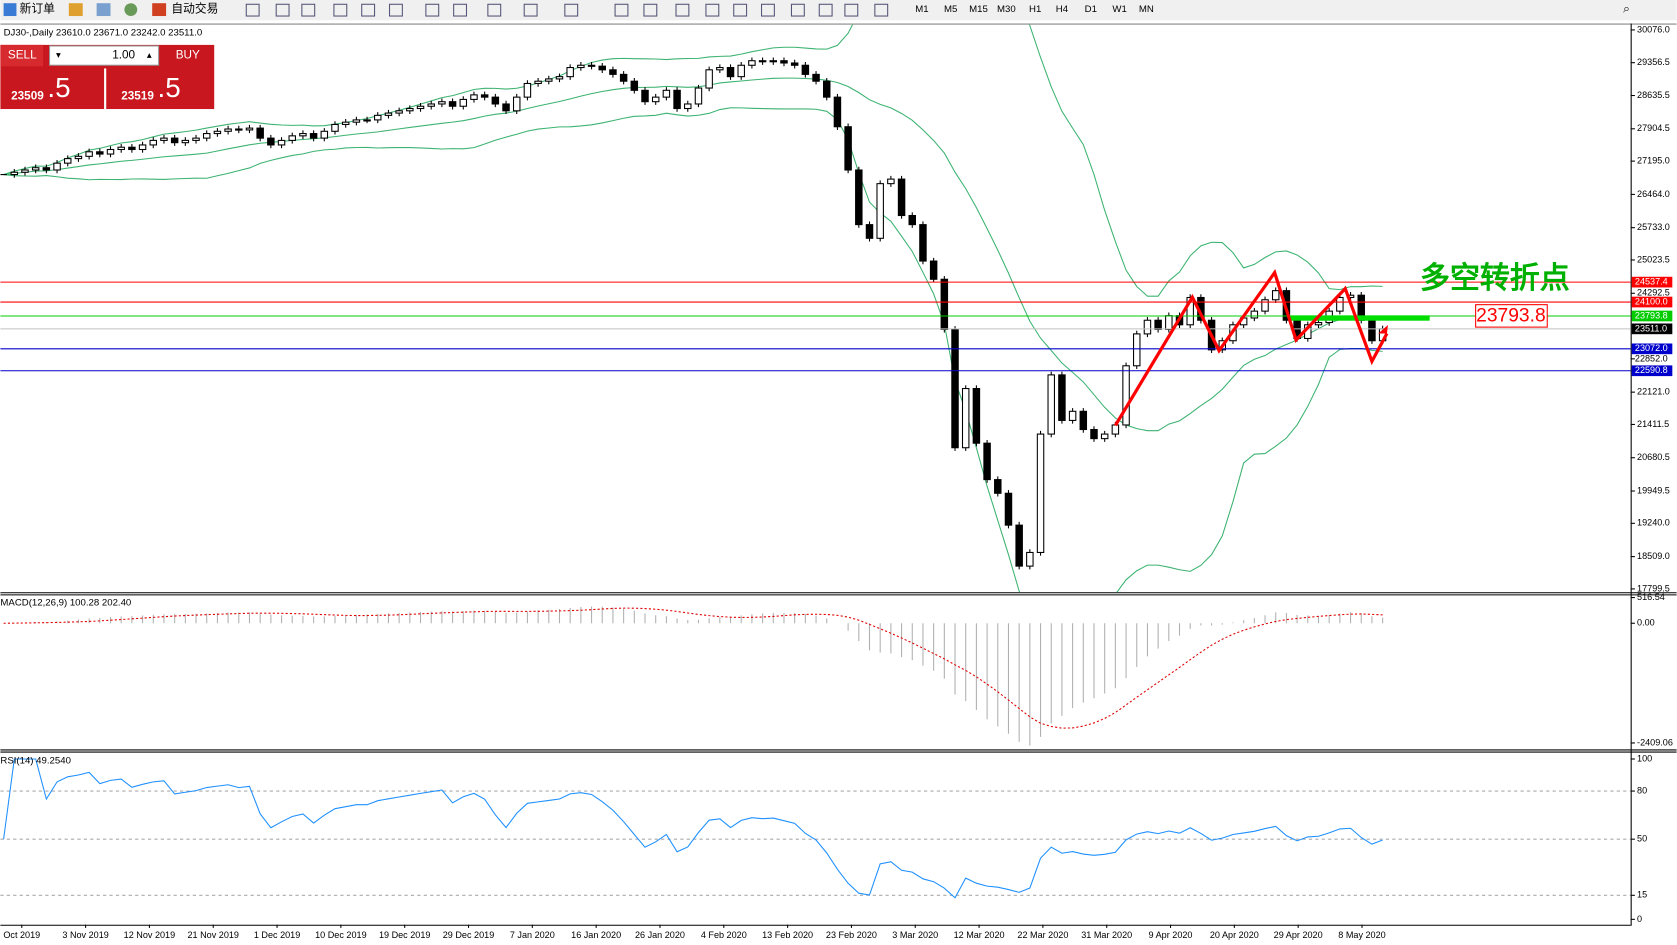 This screenshot has width=1677, height=945. What do you see at coordinates (58, 87) in the screenshot?
I see `bid-frac: .5` at bounding box center [58, 87].